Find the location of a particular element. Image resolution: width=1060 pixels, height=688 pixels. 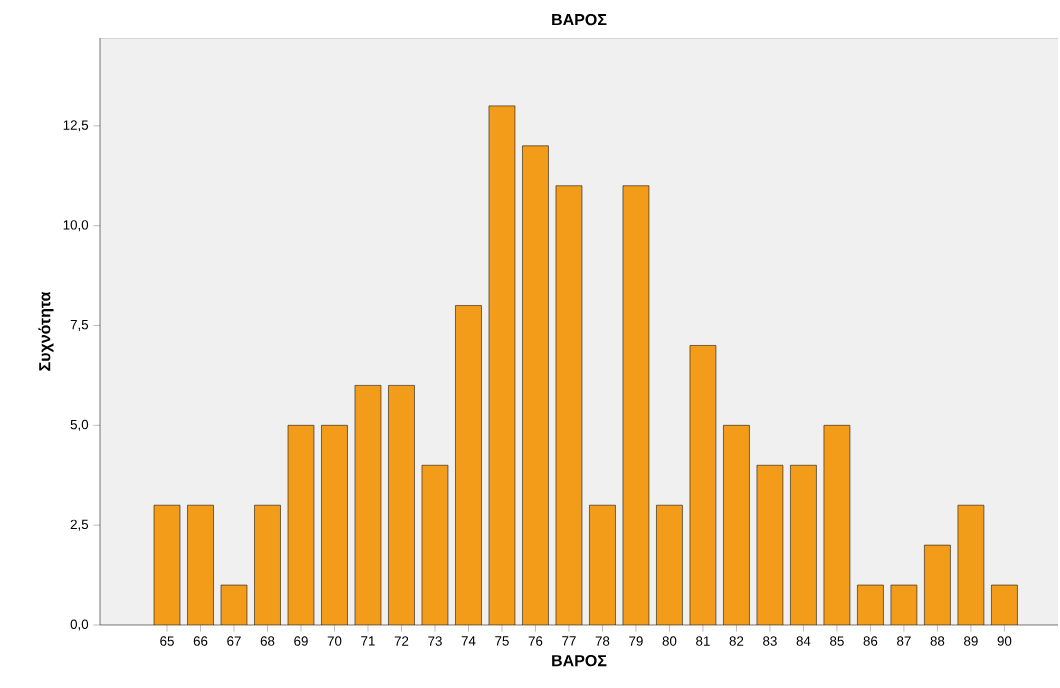

x-tick-label: 90 is located at coordinates (1004, 641).